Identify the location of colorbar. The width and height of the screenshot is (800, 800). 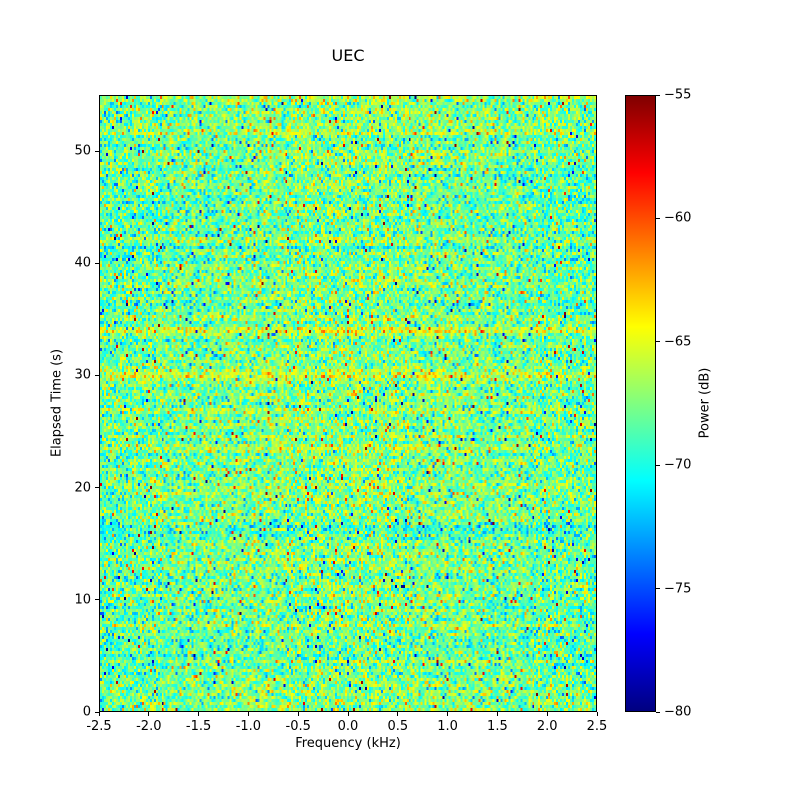
(640, 403).